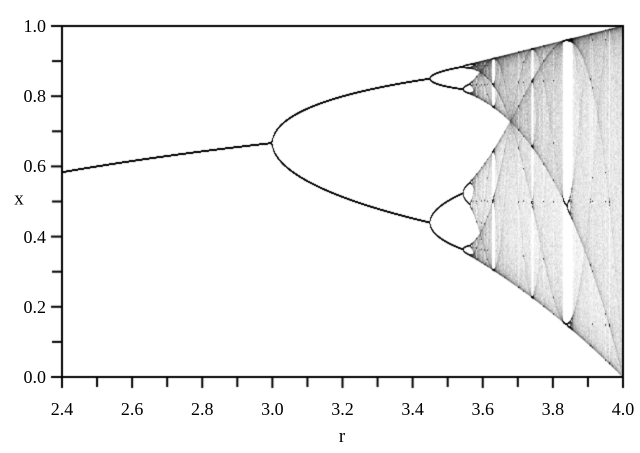  Describe the element at coordinates (19, 199) in the screenshot. I see `y-axis-label: x` at that location.